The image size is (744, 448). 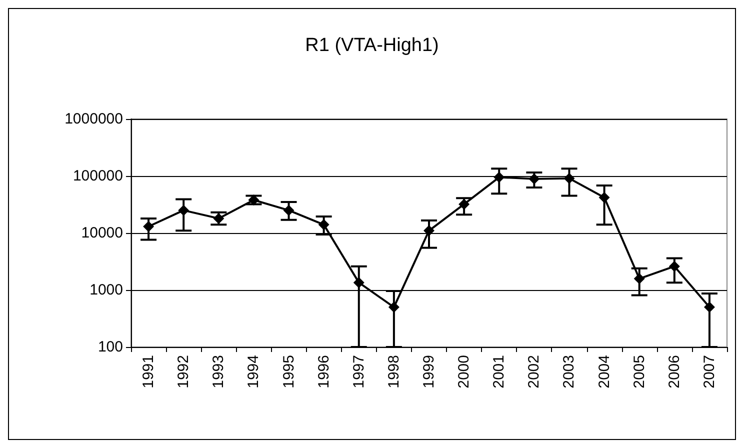 What do you see at coordinates (674, 371) in the screenshot?
I see `x-tick-label: 2006` at bounding box center [674, 371].